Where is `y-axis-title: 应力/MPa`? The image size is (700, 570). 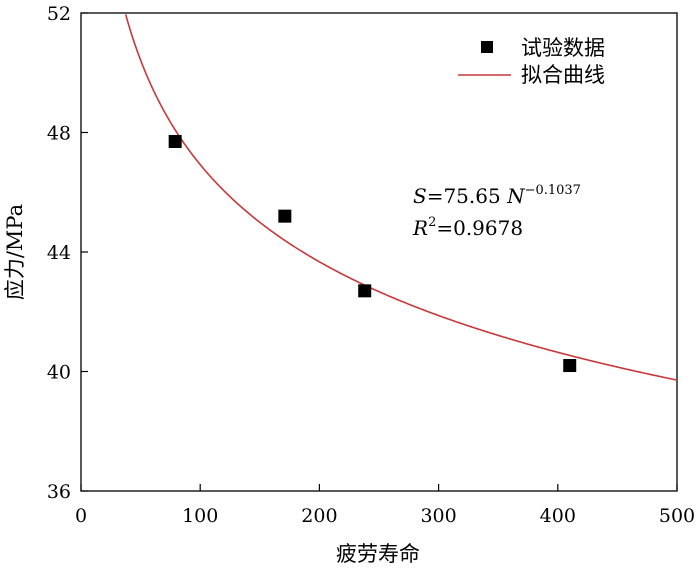
y-axis-title: 应力/MPa is located at coordinates (15, 252).